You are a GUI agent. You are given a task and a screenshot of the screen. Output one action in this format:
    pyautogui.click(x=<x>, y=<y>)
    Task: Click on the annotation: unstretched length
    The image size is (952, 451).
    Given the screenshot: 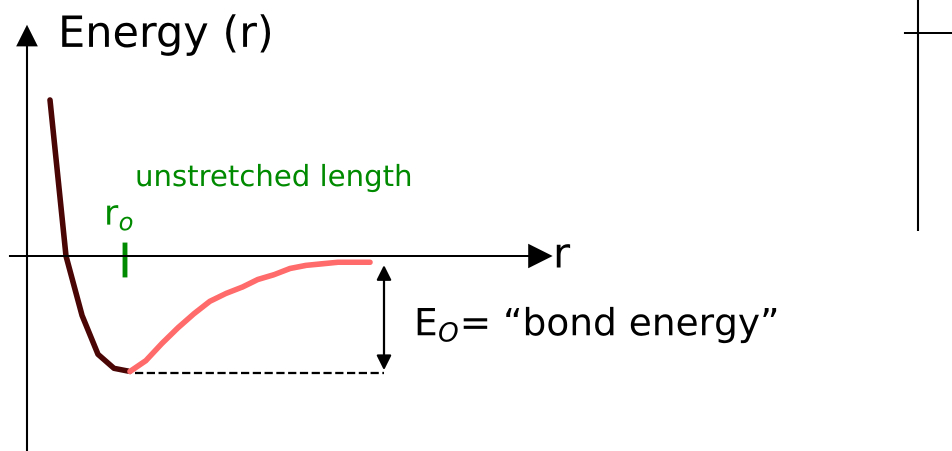 What is the action you would take?
    pyautogui.click(x=273, y=178)
    